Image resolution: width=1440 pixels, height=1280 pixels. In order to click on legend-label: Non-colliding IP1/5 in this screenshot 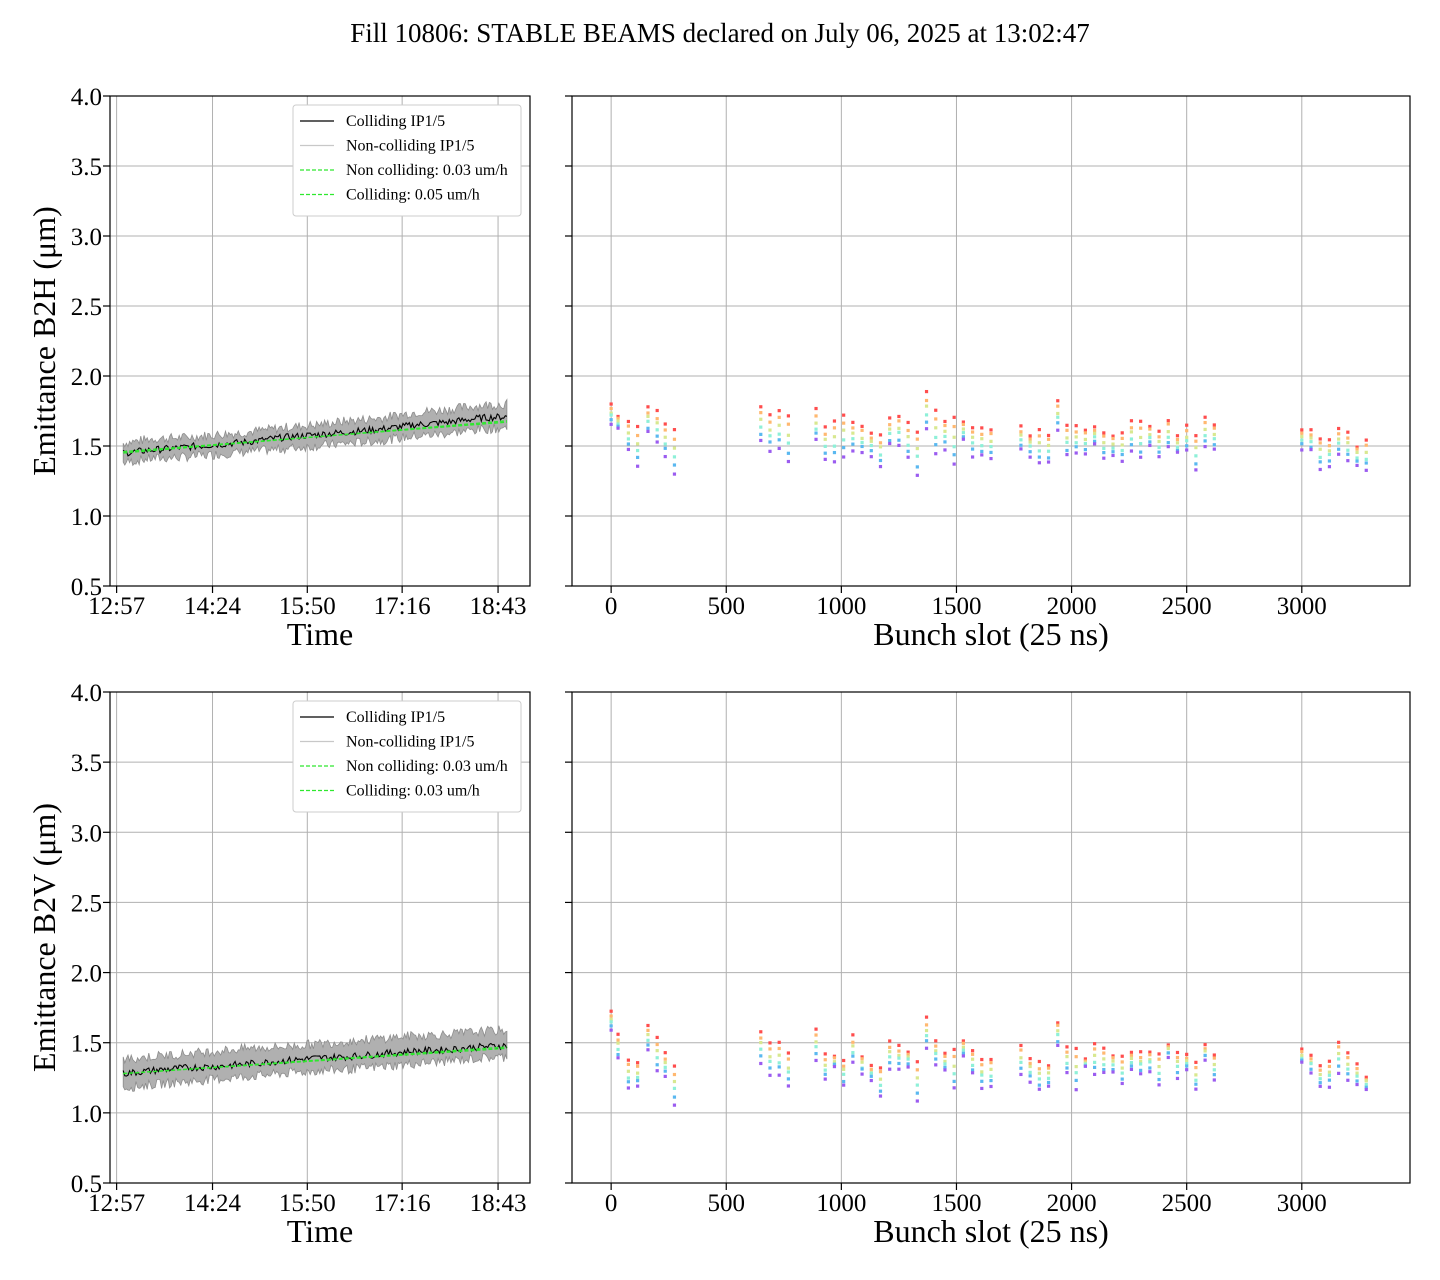, I will do `click(410, 146)`.